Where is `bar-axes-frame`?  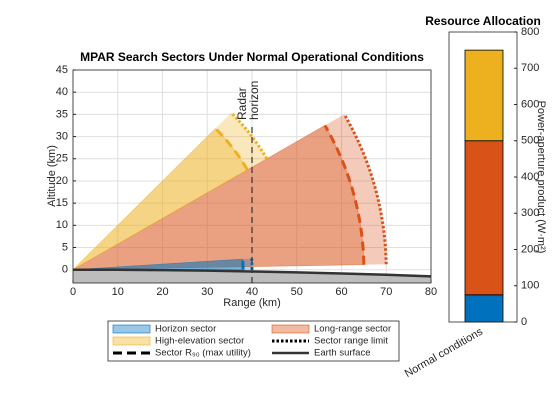
bar-axes-frame is located at coordinates (483, 177).